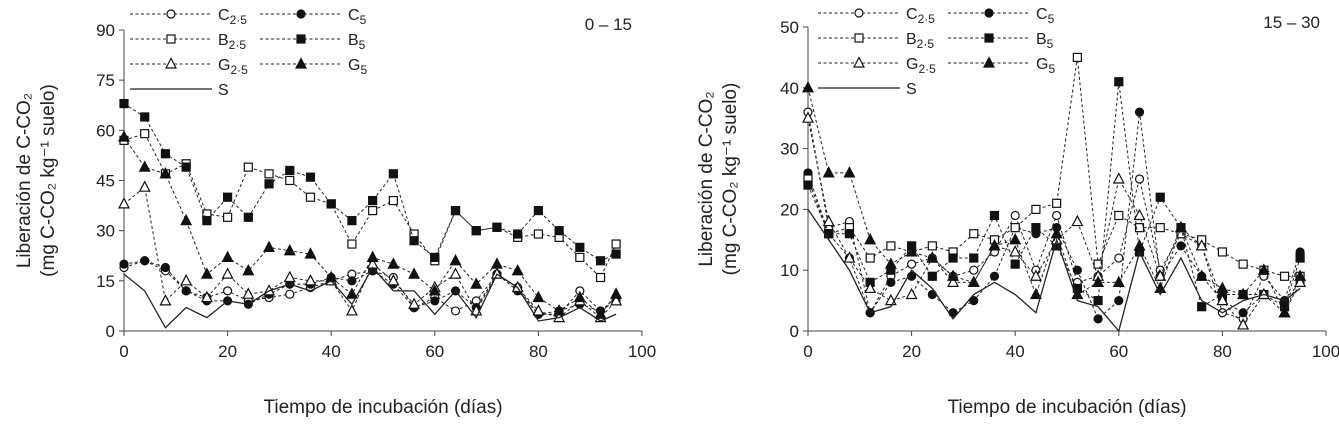 The height and width of the screenshot is (431, 1339). What do you see at coordinates (188, 17) in the screenshot?
I see `legend-item-C2·5: C2·5` at bounding box center [188, 17].